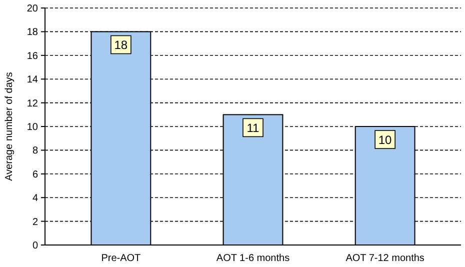  Describe the element at coordinates (32, 127) in the screenshot. I see `y-tick-label: 10` at that location.